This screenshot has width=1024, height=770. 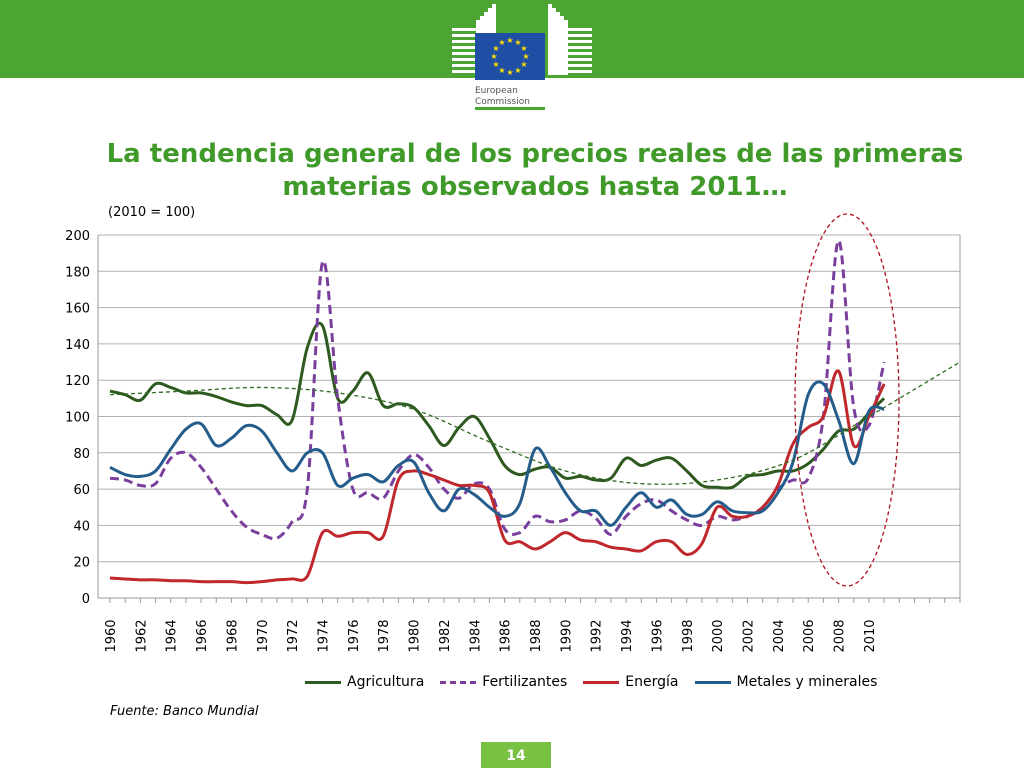 I want to click on x-tick-label: 1960, so click(x=111, y=635).